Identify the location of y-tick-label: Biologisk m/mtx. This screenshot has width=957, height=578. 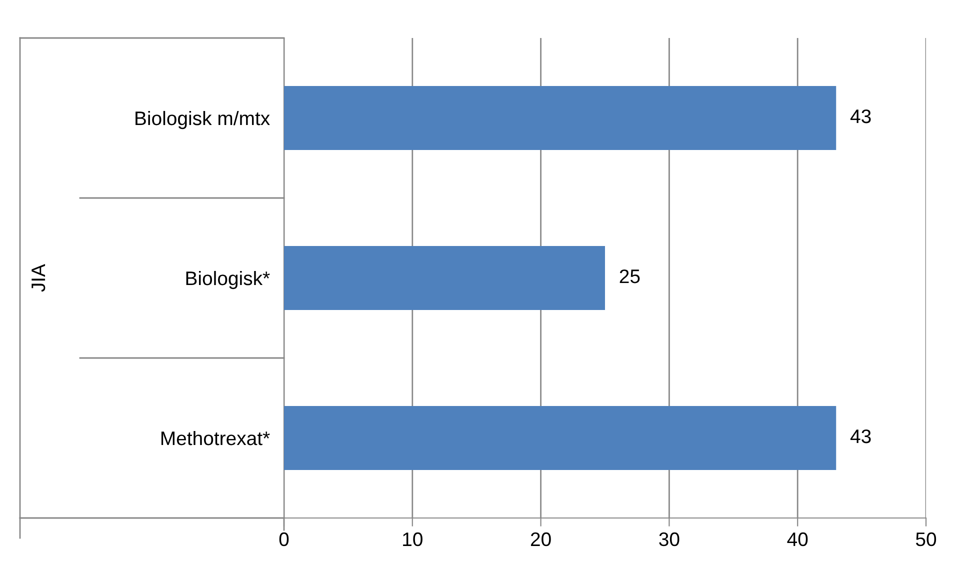
(203, 120).